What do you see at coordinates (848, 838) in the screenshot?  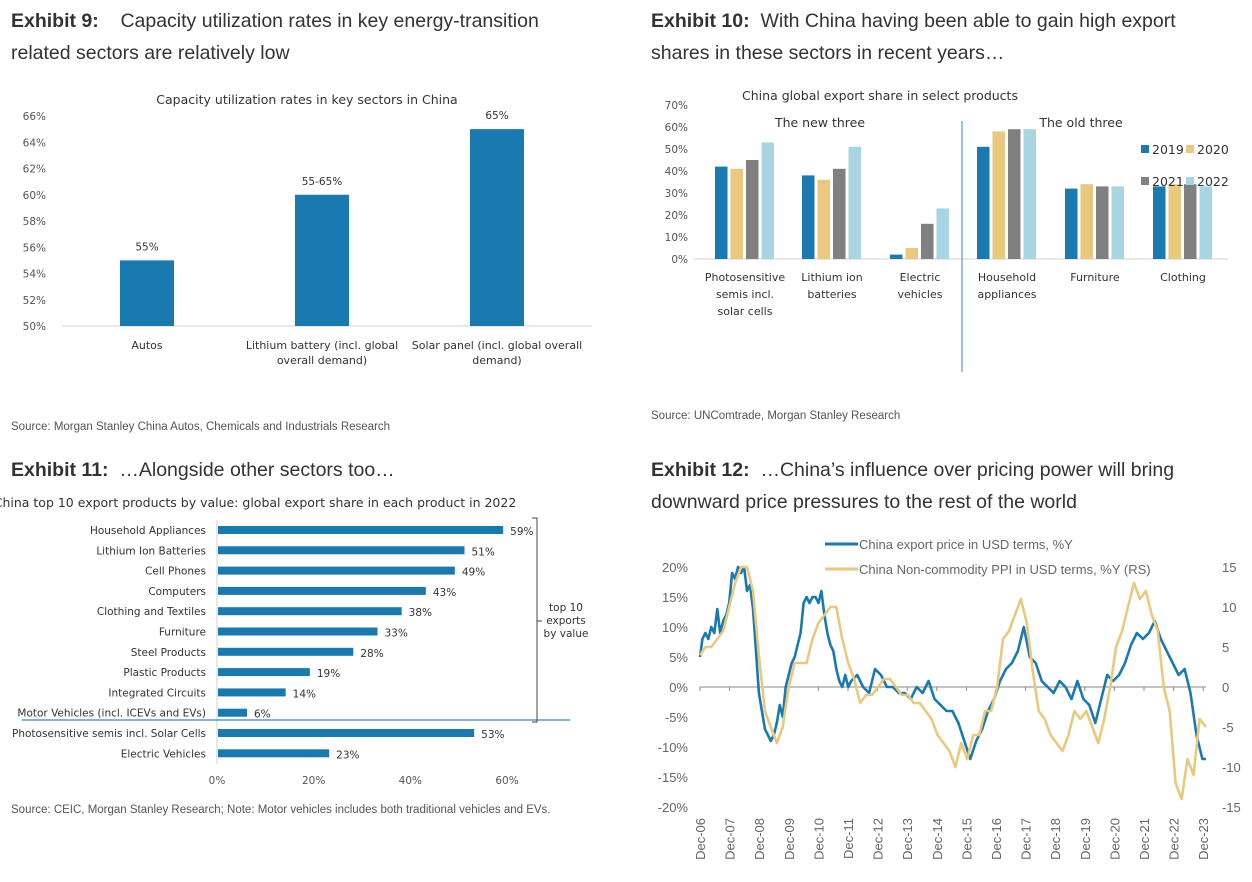 I see `e12-x-tick-label: Dec-11` at bounding box center [848, 838].